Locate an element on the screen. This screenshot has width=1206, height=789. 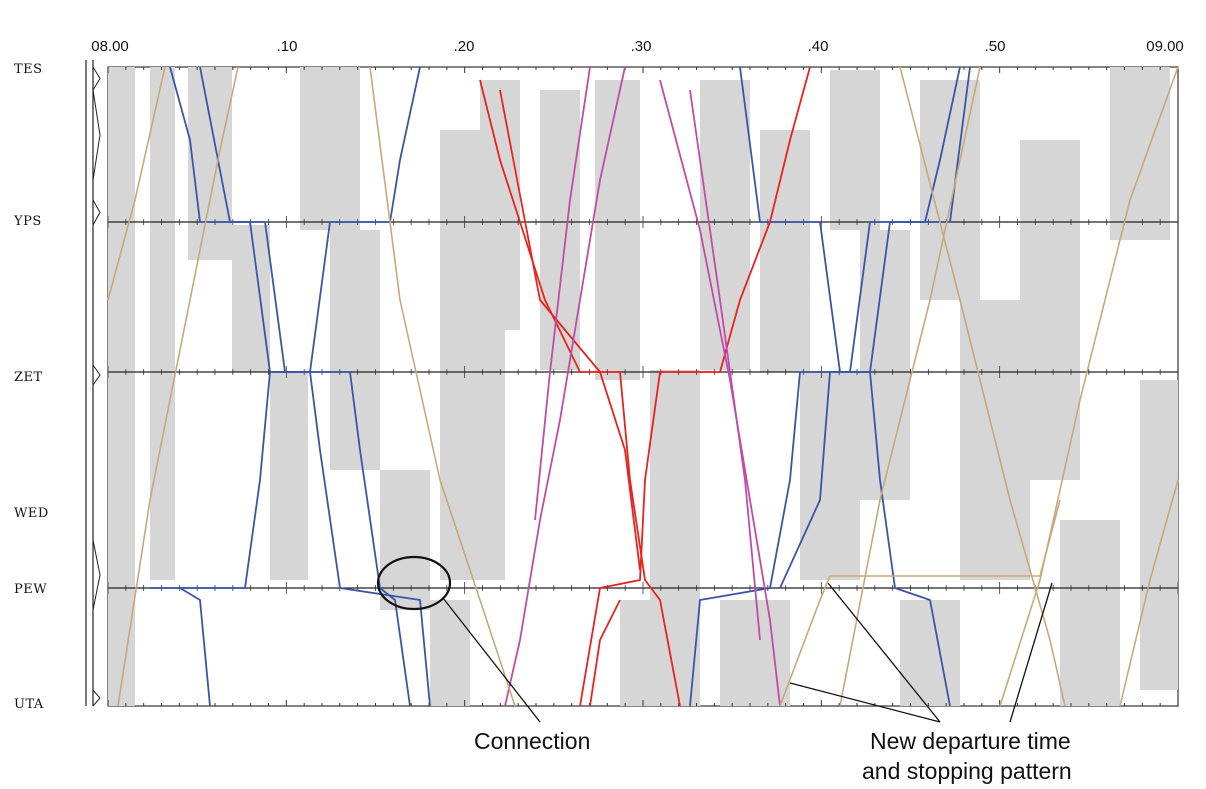
time-label-20: .20 is located at coordinates (464, 46).